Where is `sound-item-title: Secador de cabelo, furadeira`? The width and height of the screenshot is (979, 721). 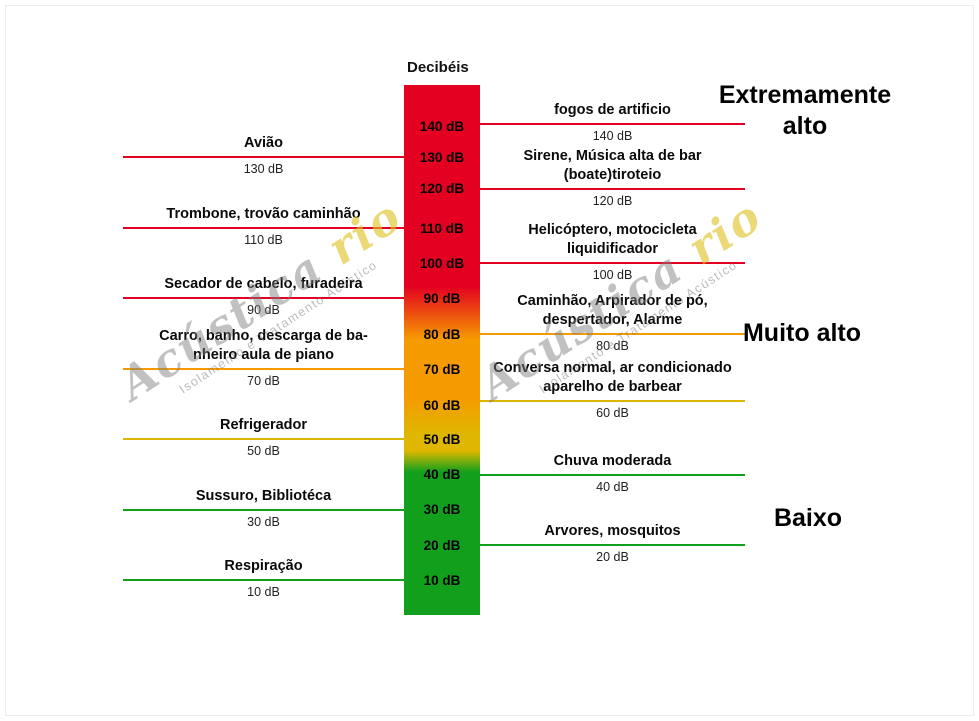
sound-item-title: Secador de cabelo, furadeira is located at coordinates (263, 284).